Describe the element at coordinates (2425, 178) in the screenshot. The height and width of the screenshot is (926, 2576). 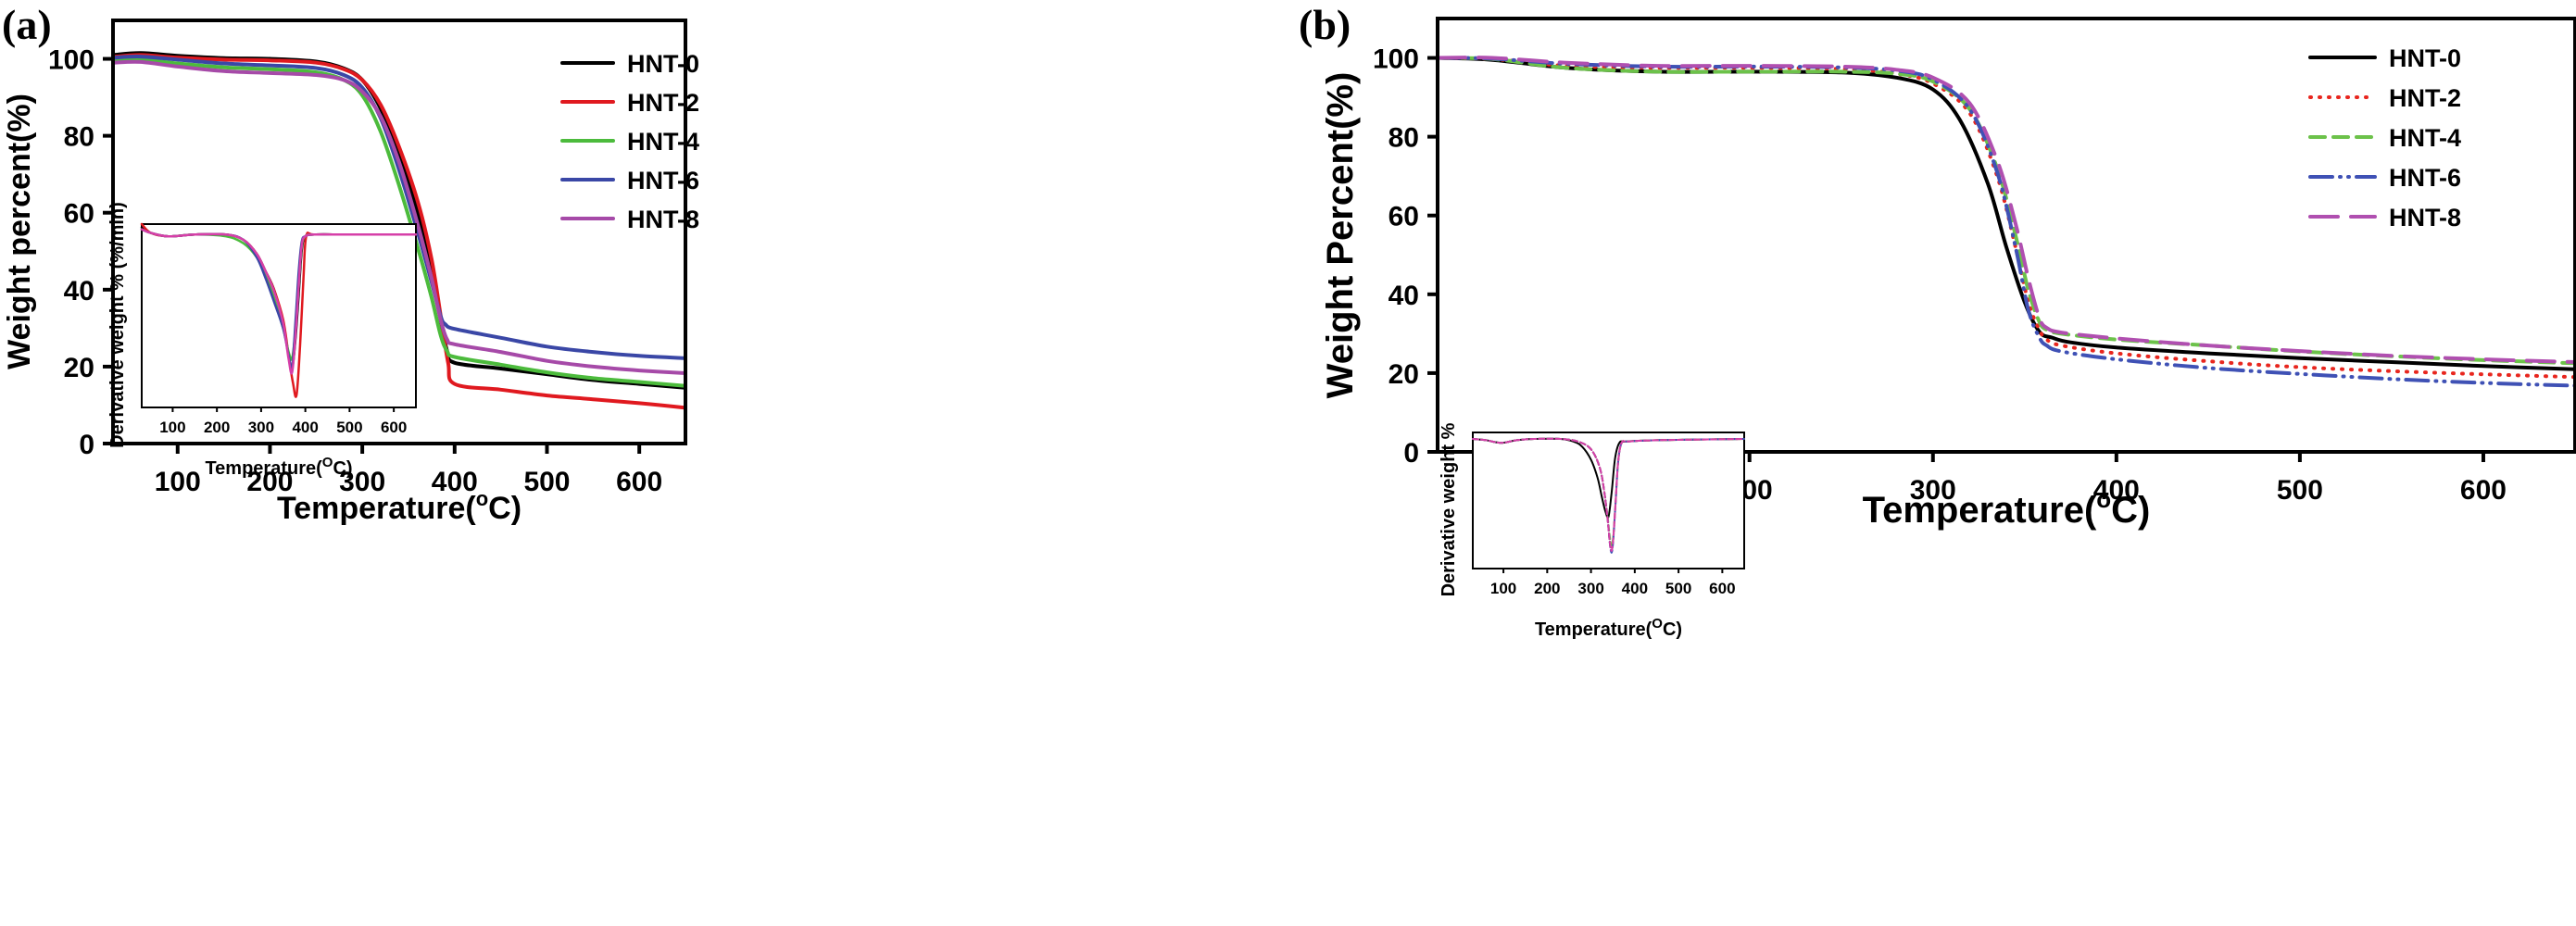
I see `panel-b-legend-label-hnt-6: HNT-6` at that location.